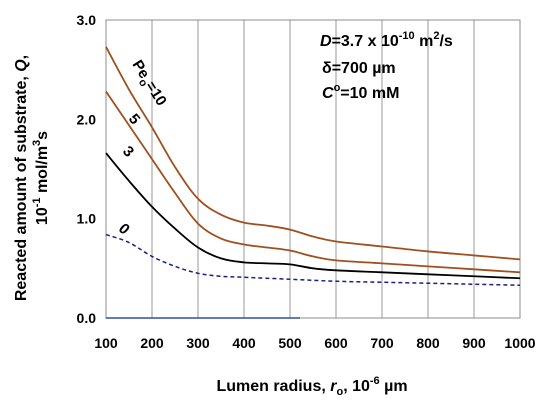 The height and width of the screenshot is (401, 550). Describe the element at coordinates (519, 343) in the screenshot. I see `x-tick-label-1000: 1000` at that location.